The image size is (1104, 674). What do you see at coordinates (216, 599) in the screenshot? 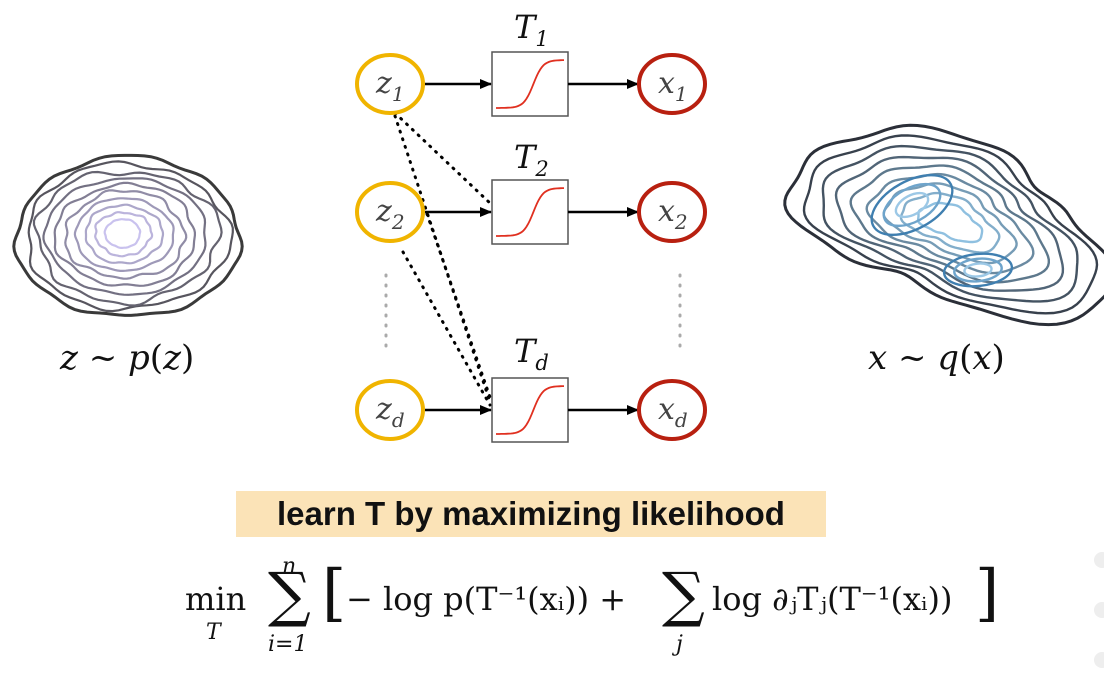
I see `min-operator: min` at bounding box center [216, 599].